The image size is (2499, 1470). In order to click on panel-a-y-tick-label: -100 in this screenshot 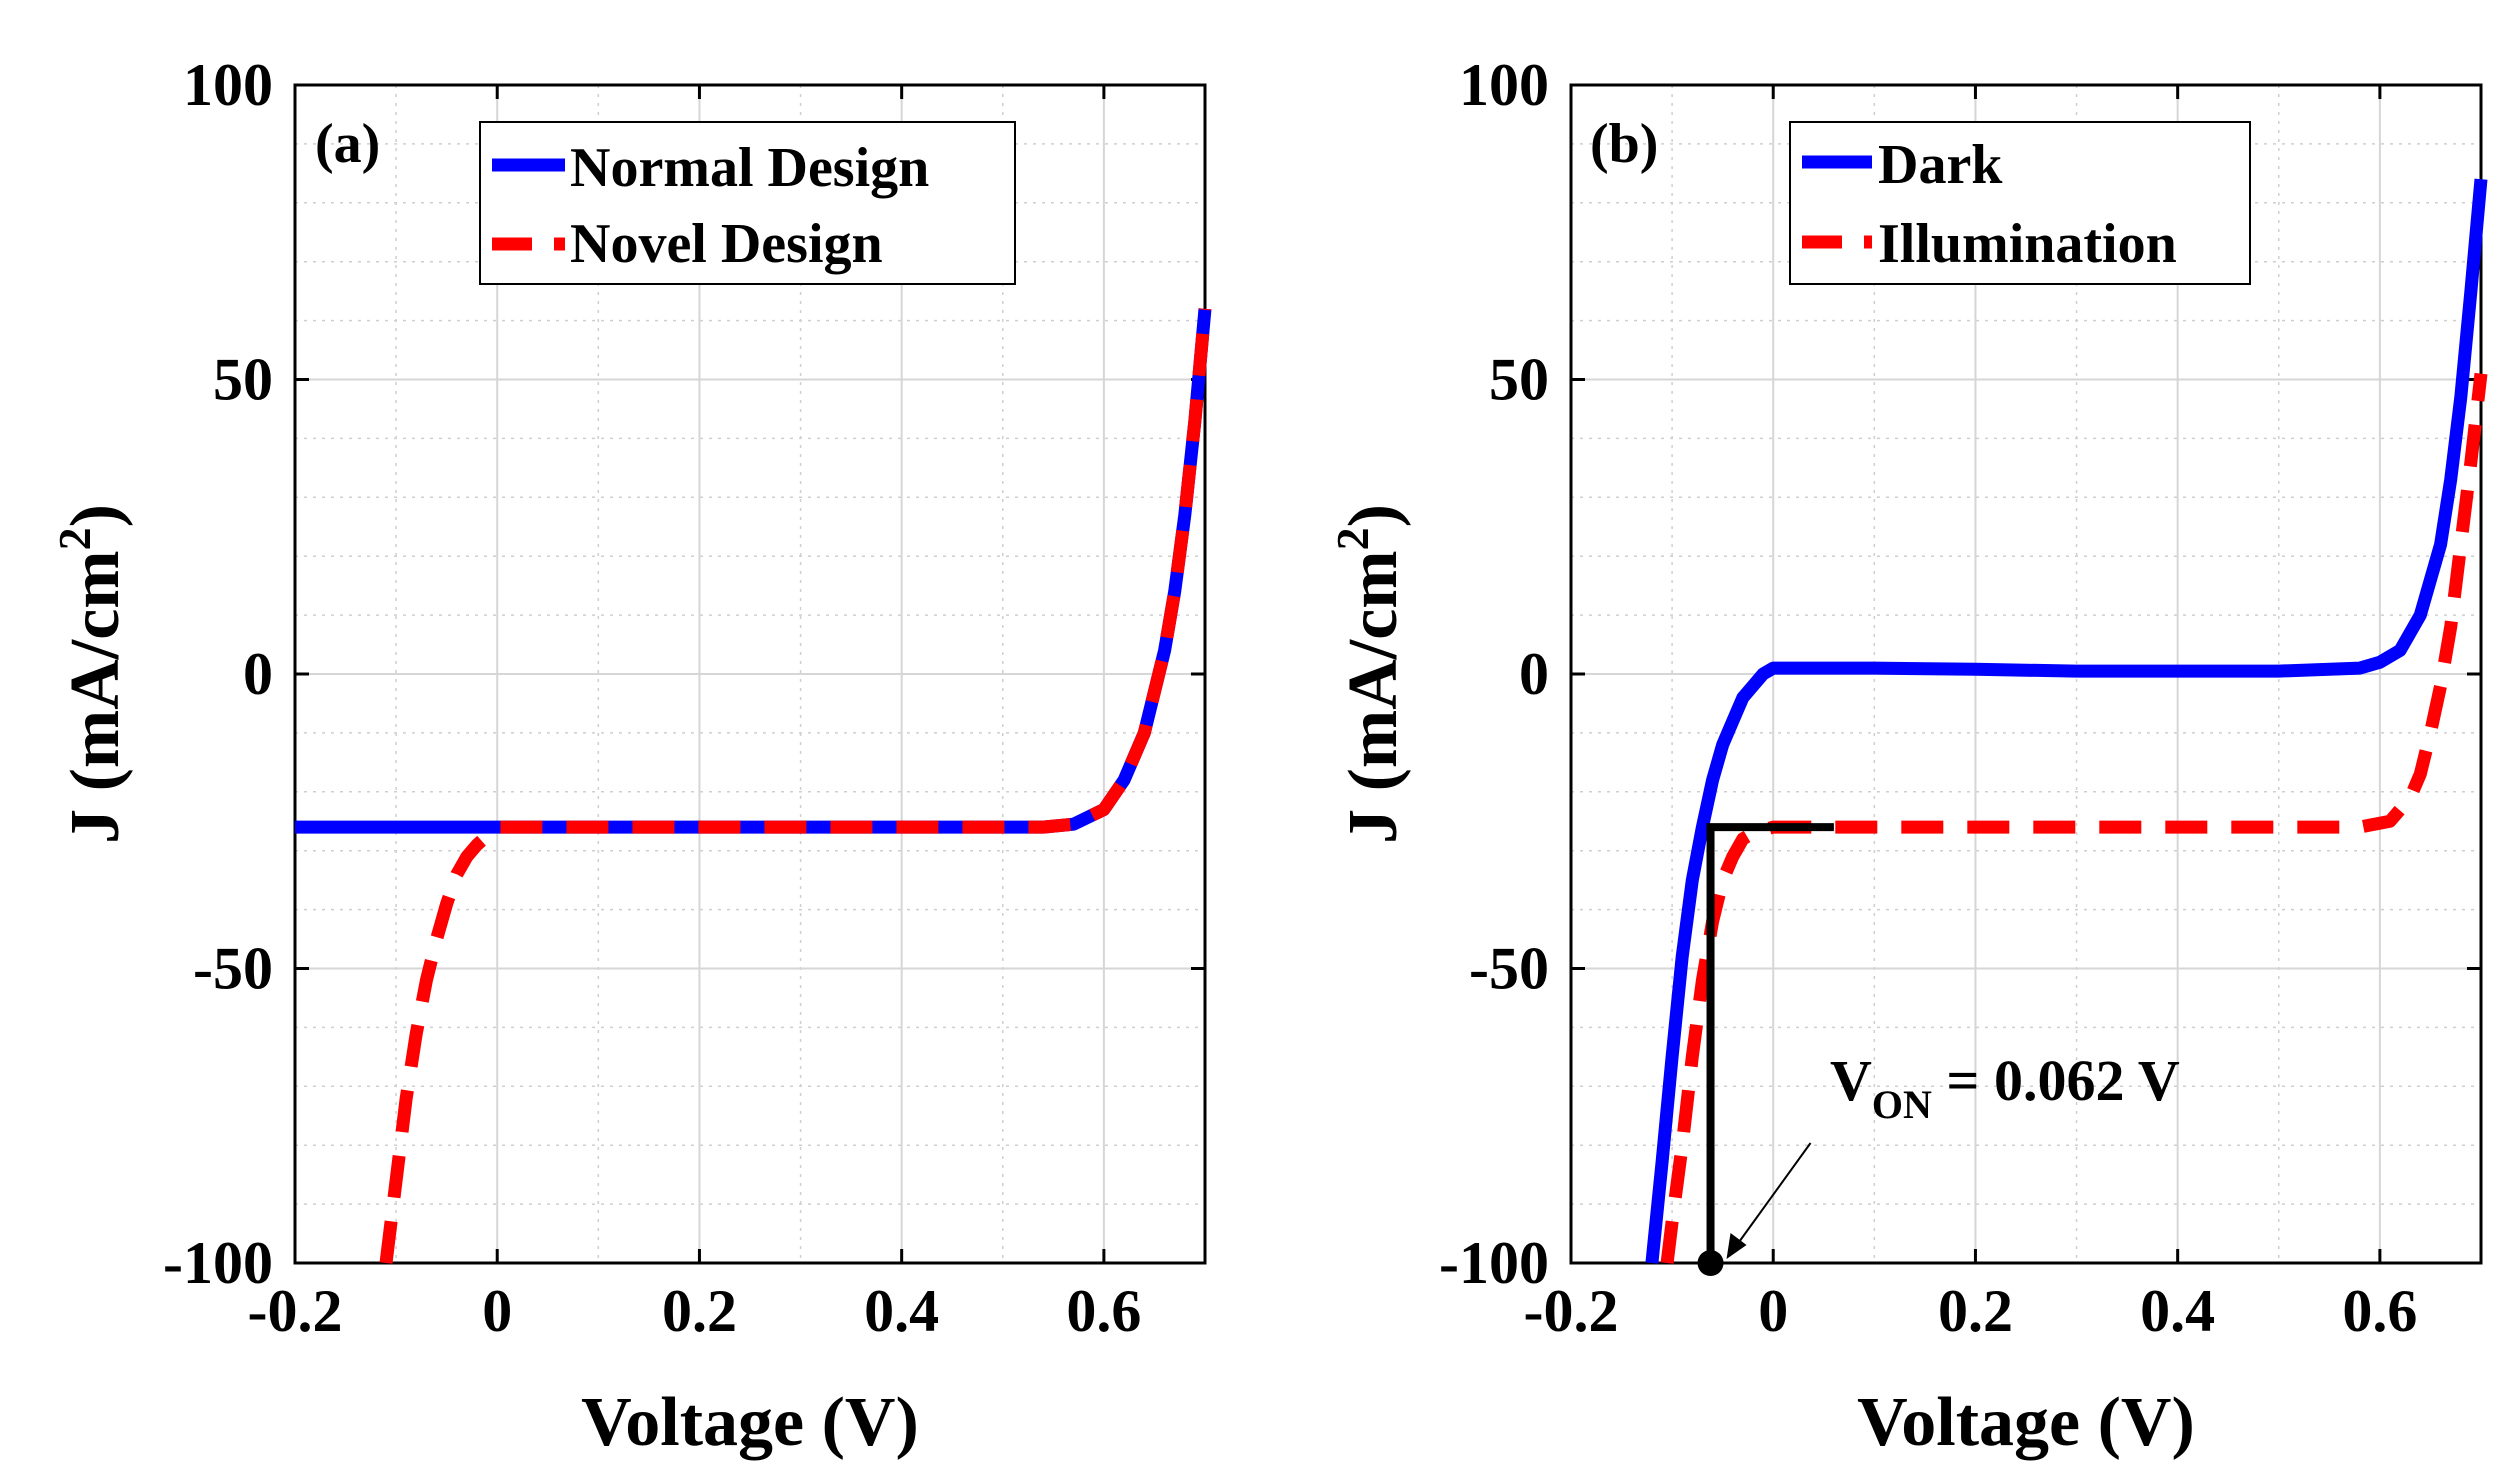, I will do `click(218, 1263)`.